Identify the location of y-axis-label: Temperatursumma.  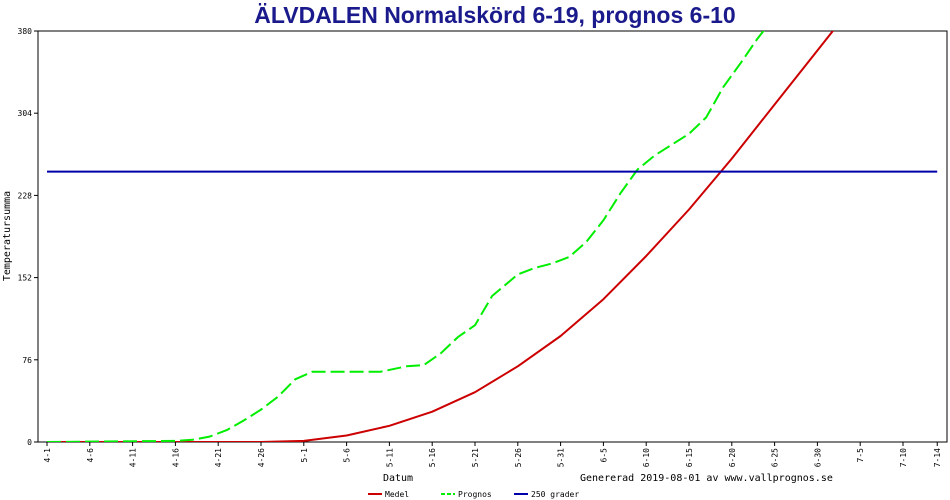
(7, 236).